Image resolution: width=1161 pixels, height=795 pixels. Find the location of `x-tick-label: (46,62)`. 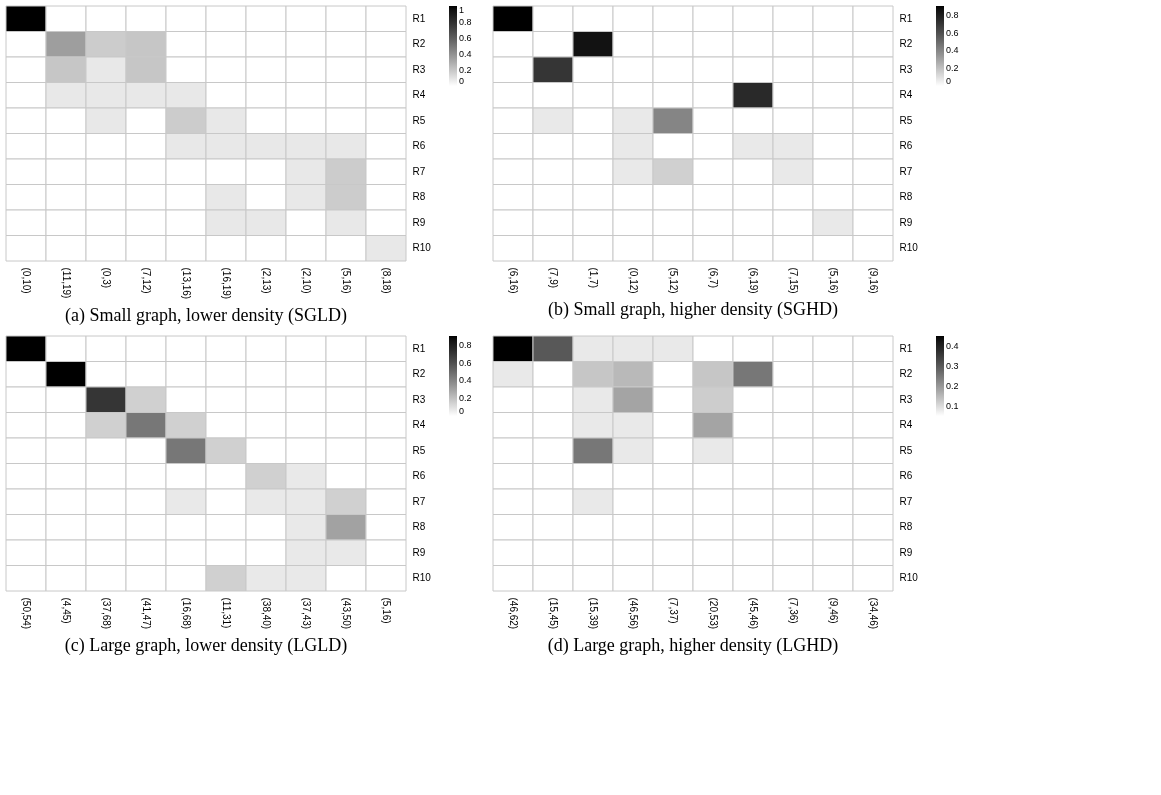

x-tick-label: (46,62) is located at coordinates (513, 613).